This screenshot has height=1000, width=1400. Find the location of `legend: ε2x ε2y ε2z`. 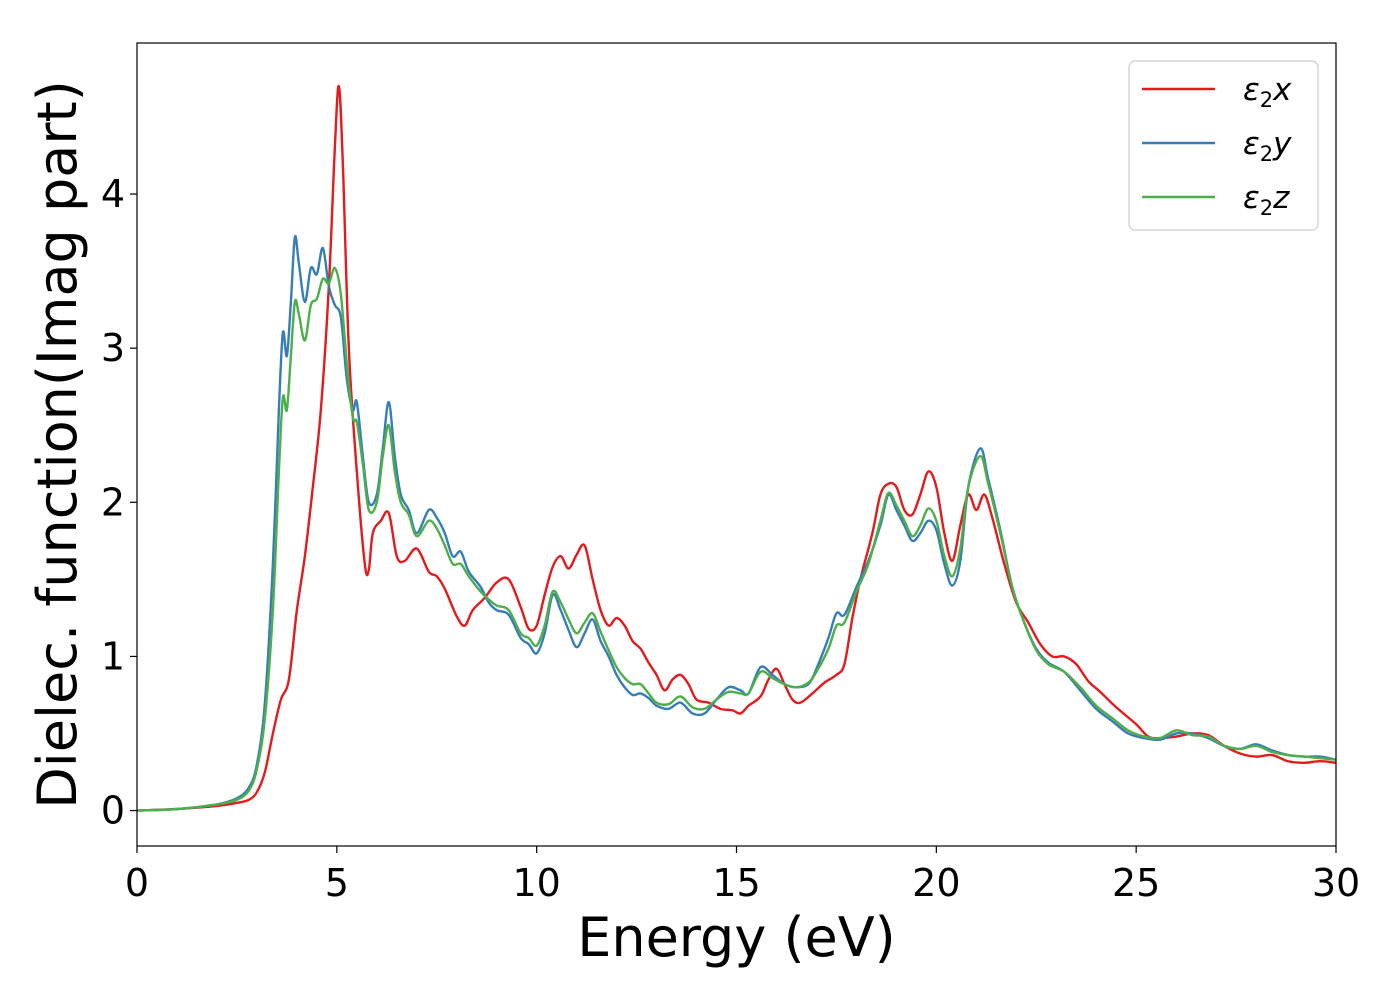

legend: ε2x ε2y ε2z is located at coordinates (1223, 145).